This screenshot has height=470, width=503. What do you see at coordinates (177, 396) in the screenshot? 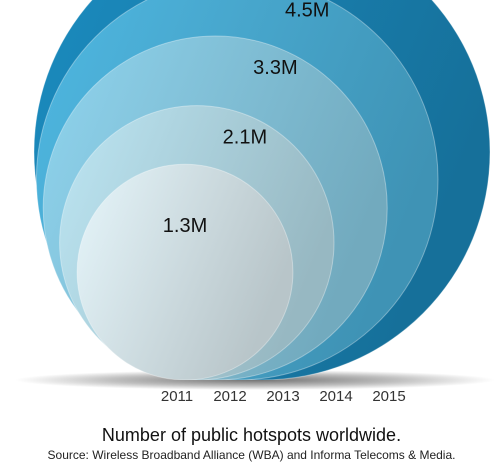
I see `year-label-2011: 2011` at bounding box center [177, 396].